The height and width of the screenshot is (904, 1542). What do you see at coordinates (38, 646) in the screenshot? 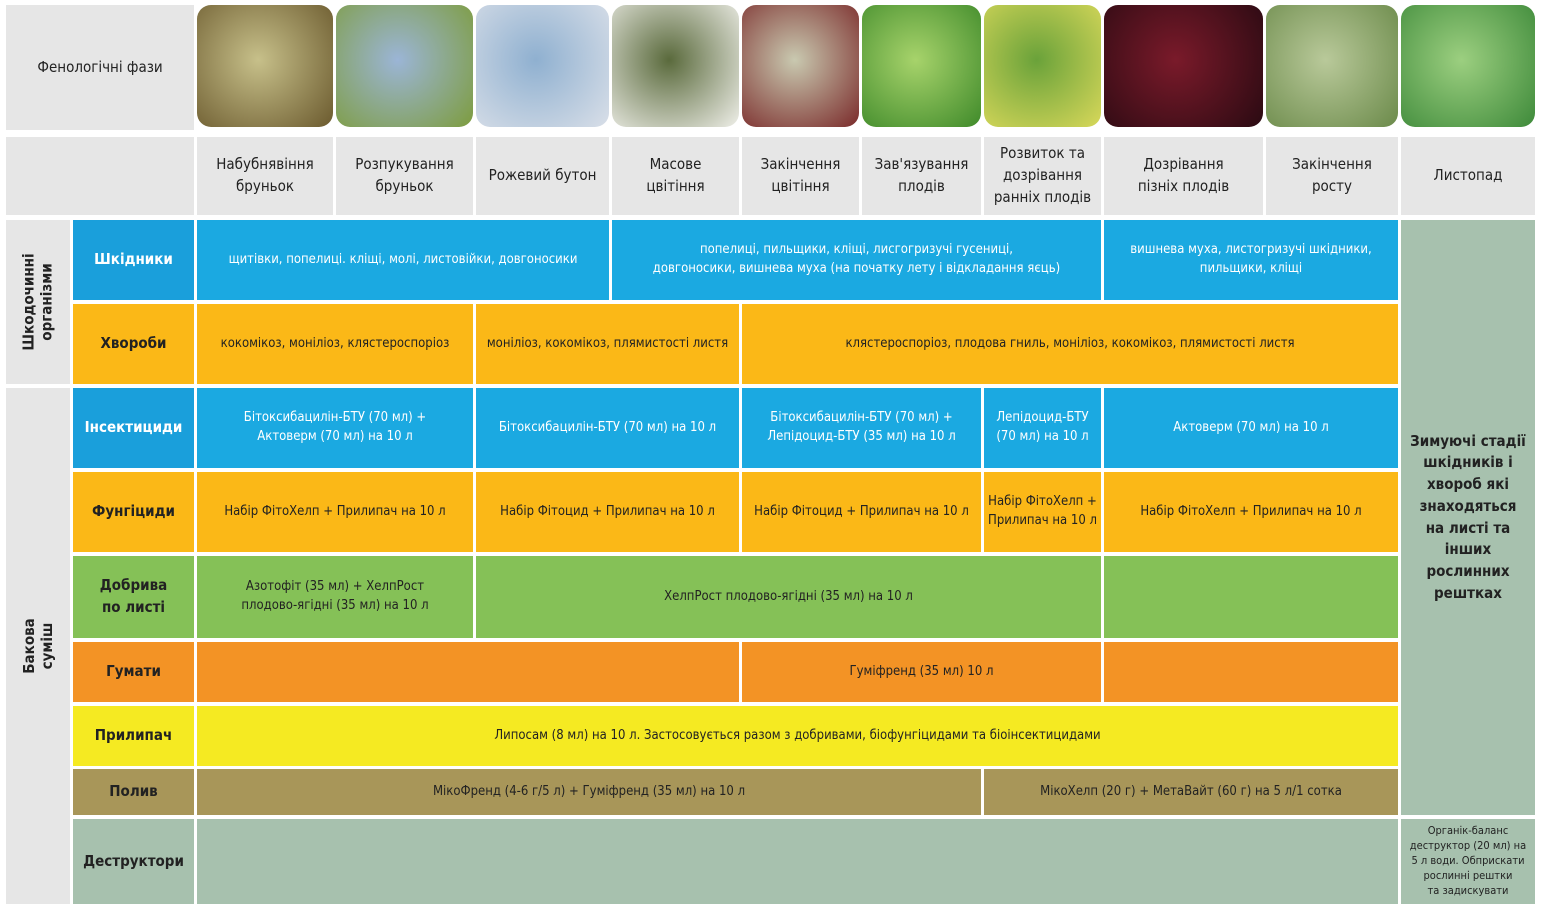
I see `group-label: Бакова суміш` at bounding box center [38, 646].